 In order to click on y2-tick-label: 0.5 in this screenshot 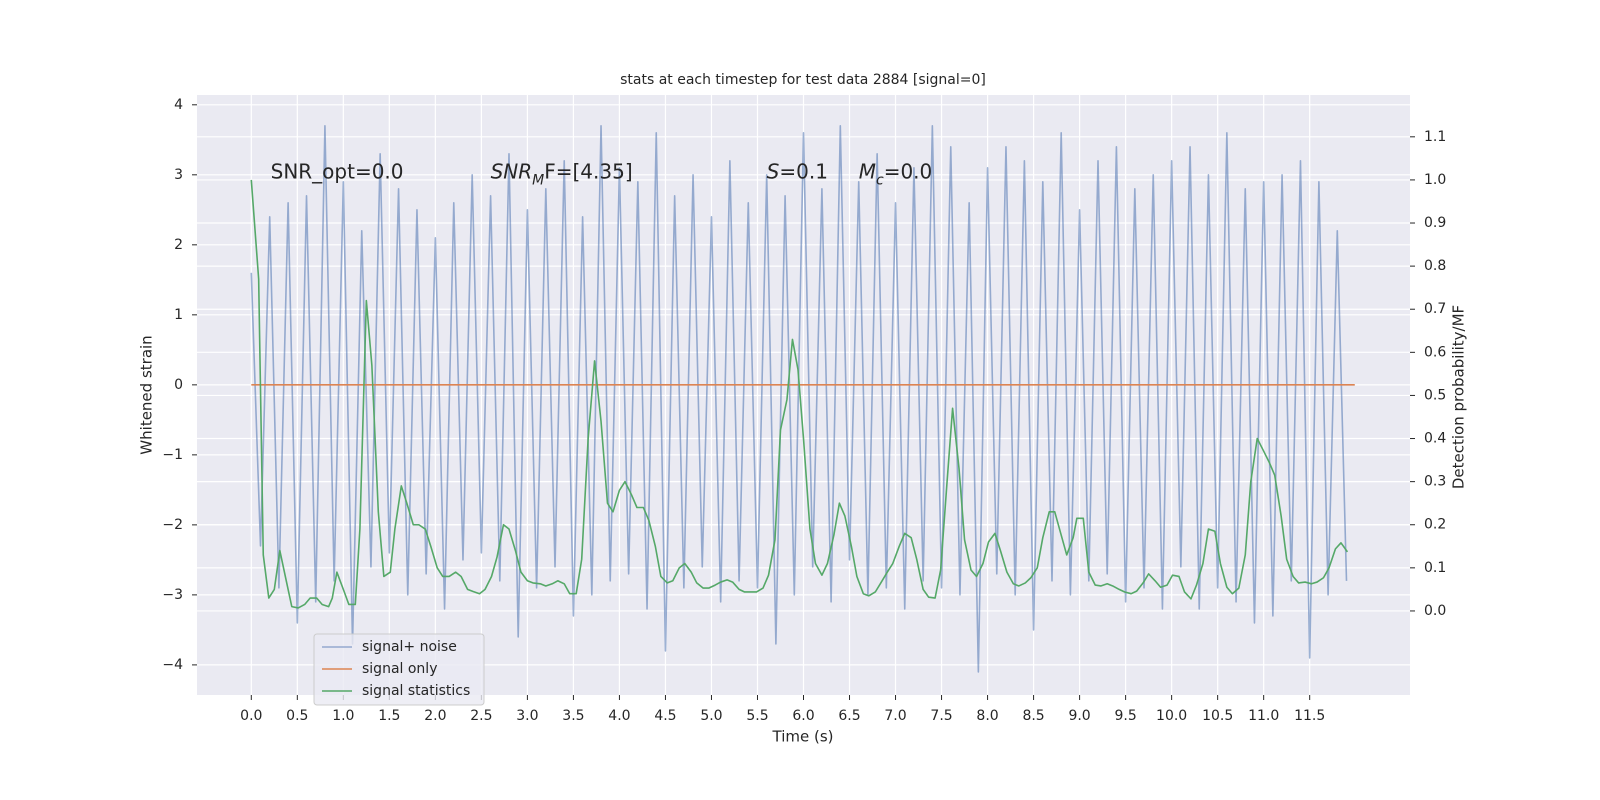, I will do `click(1435, 395)`.